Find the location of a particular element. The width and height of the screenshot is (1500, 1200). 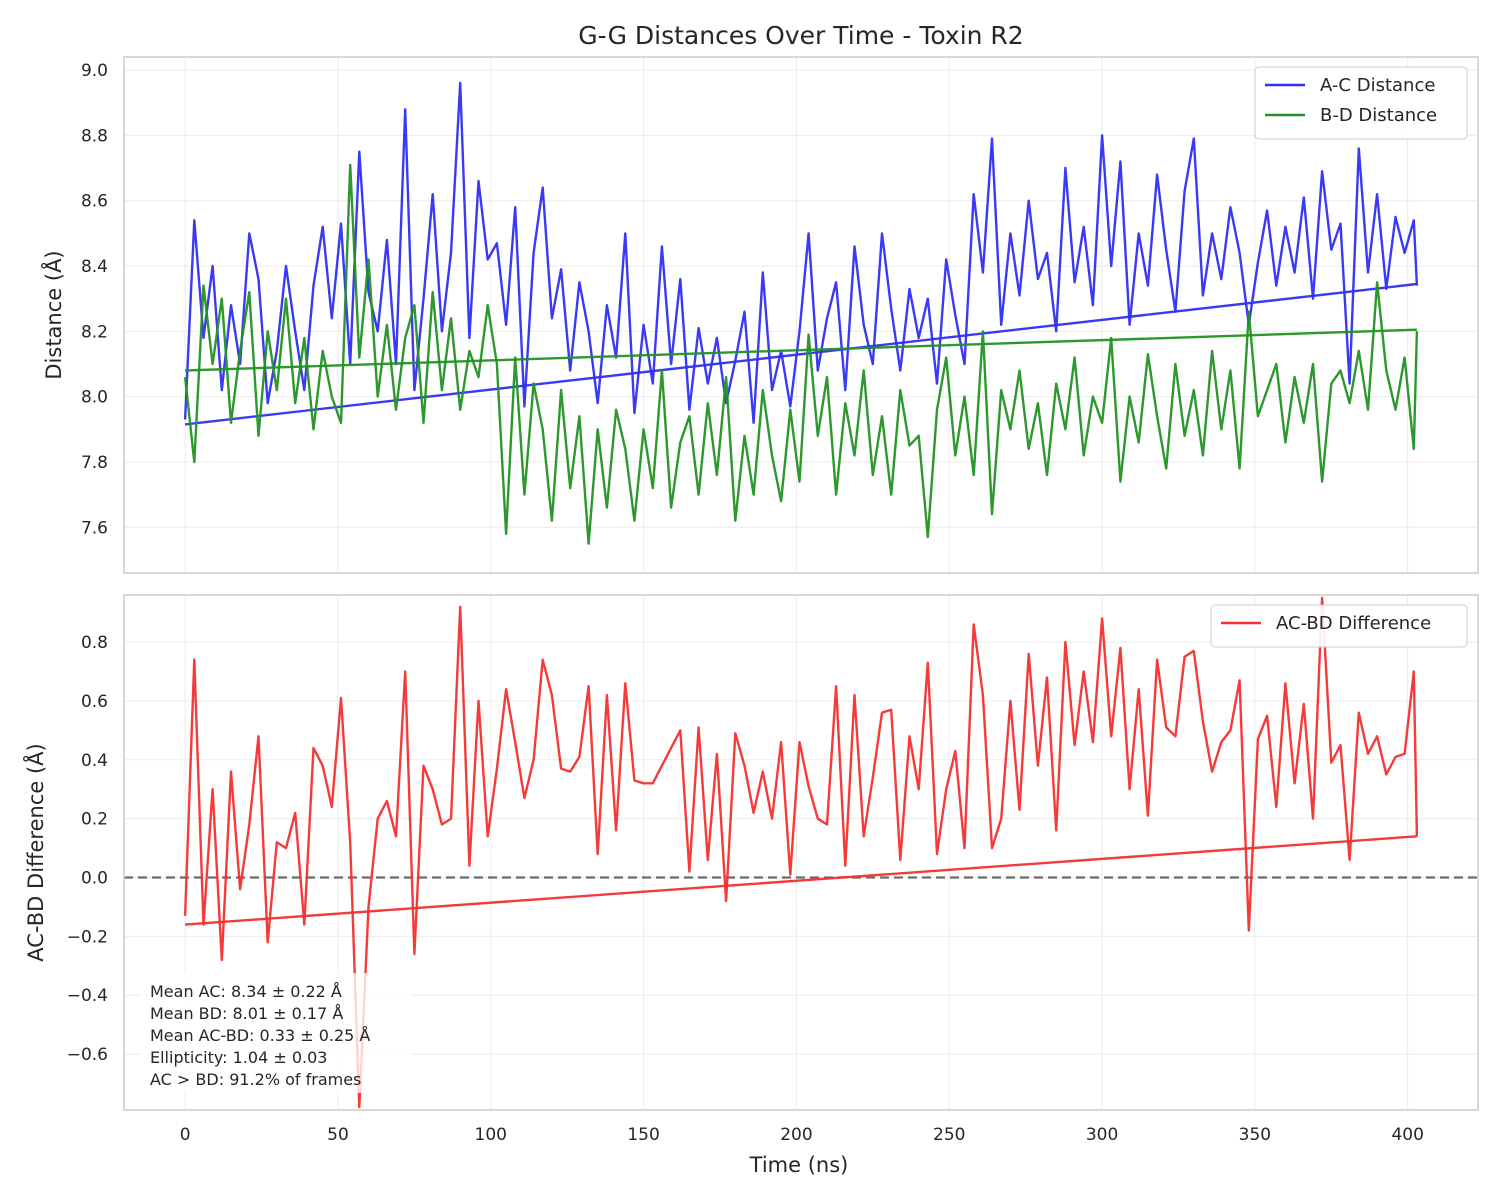

x-tick-label: 400 is located at coordinates (1407, 1135).